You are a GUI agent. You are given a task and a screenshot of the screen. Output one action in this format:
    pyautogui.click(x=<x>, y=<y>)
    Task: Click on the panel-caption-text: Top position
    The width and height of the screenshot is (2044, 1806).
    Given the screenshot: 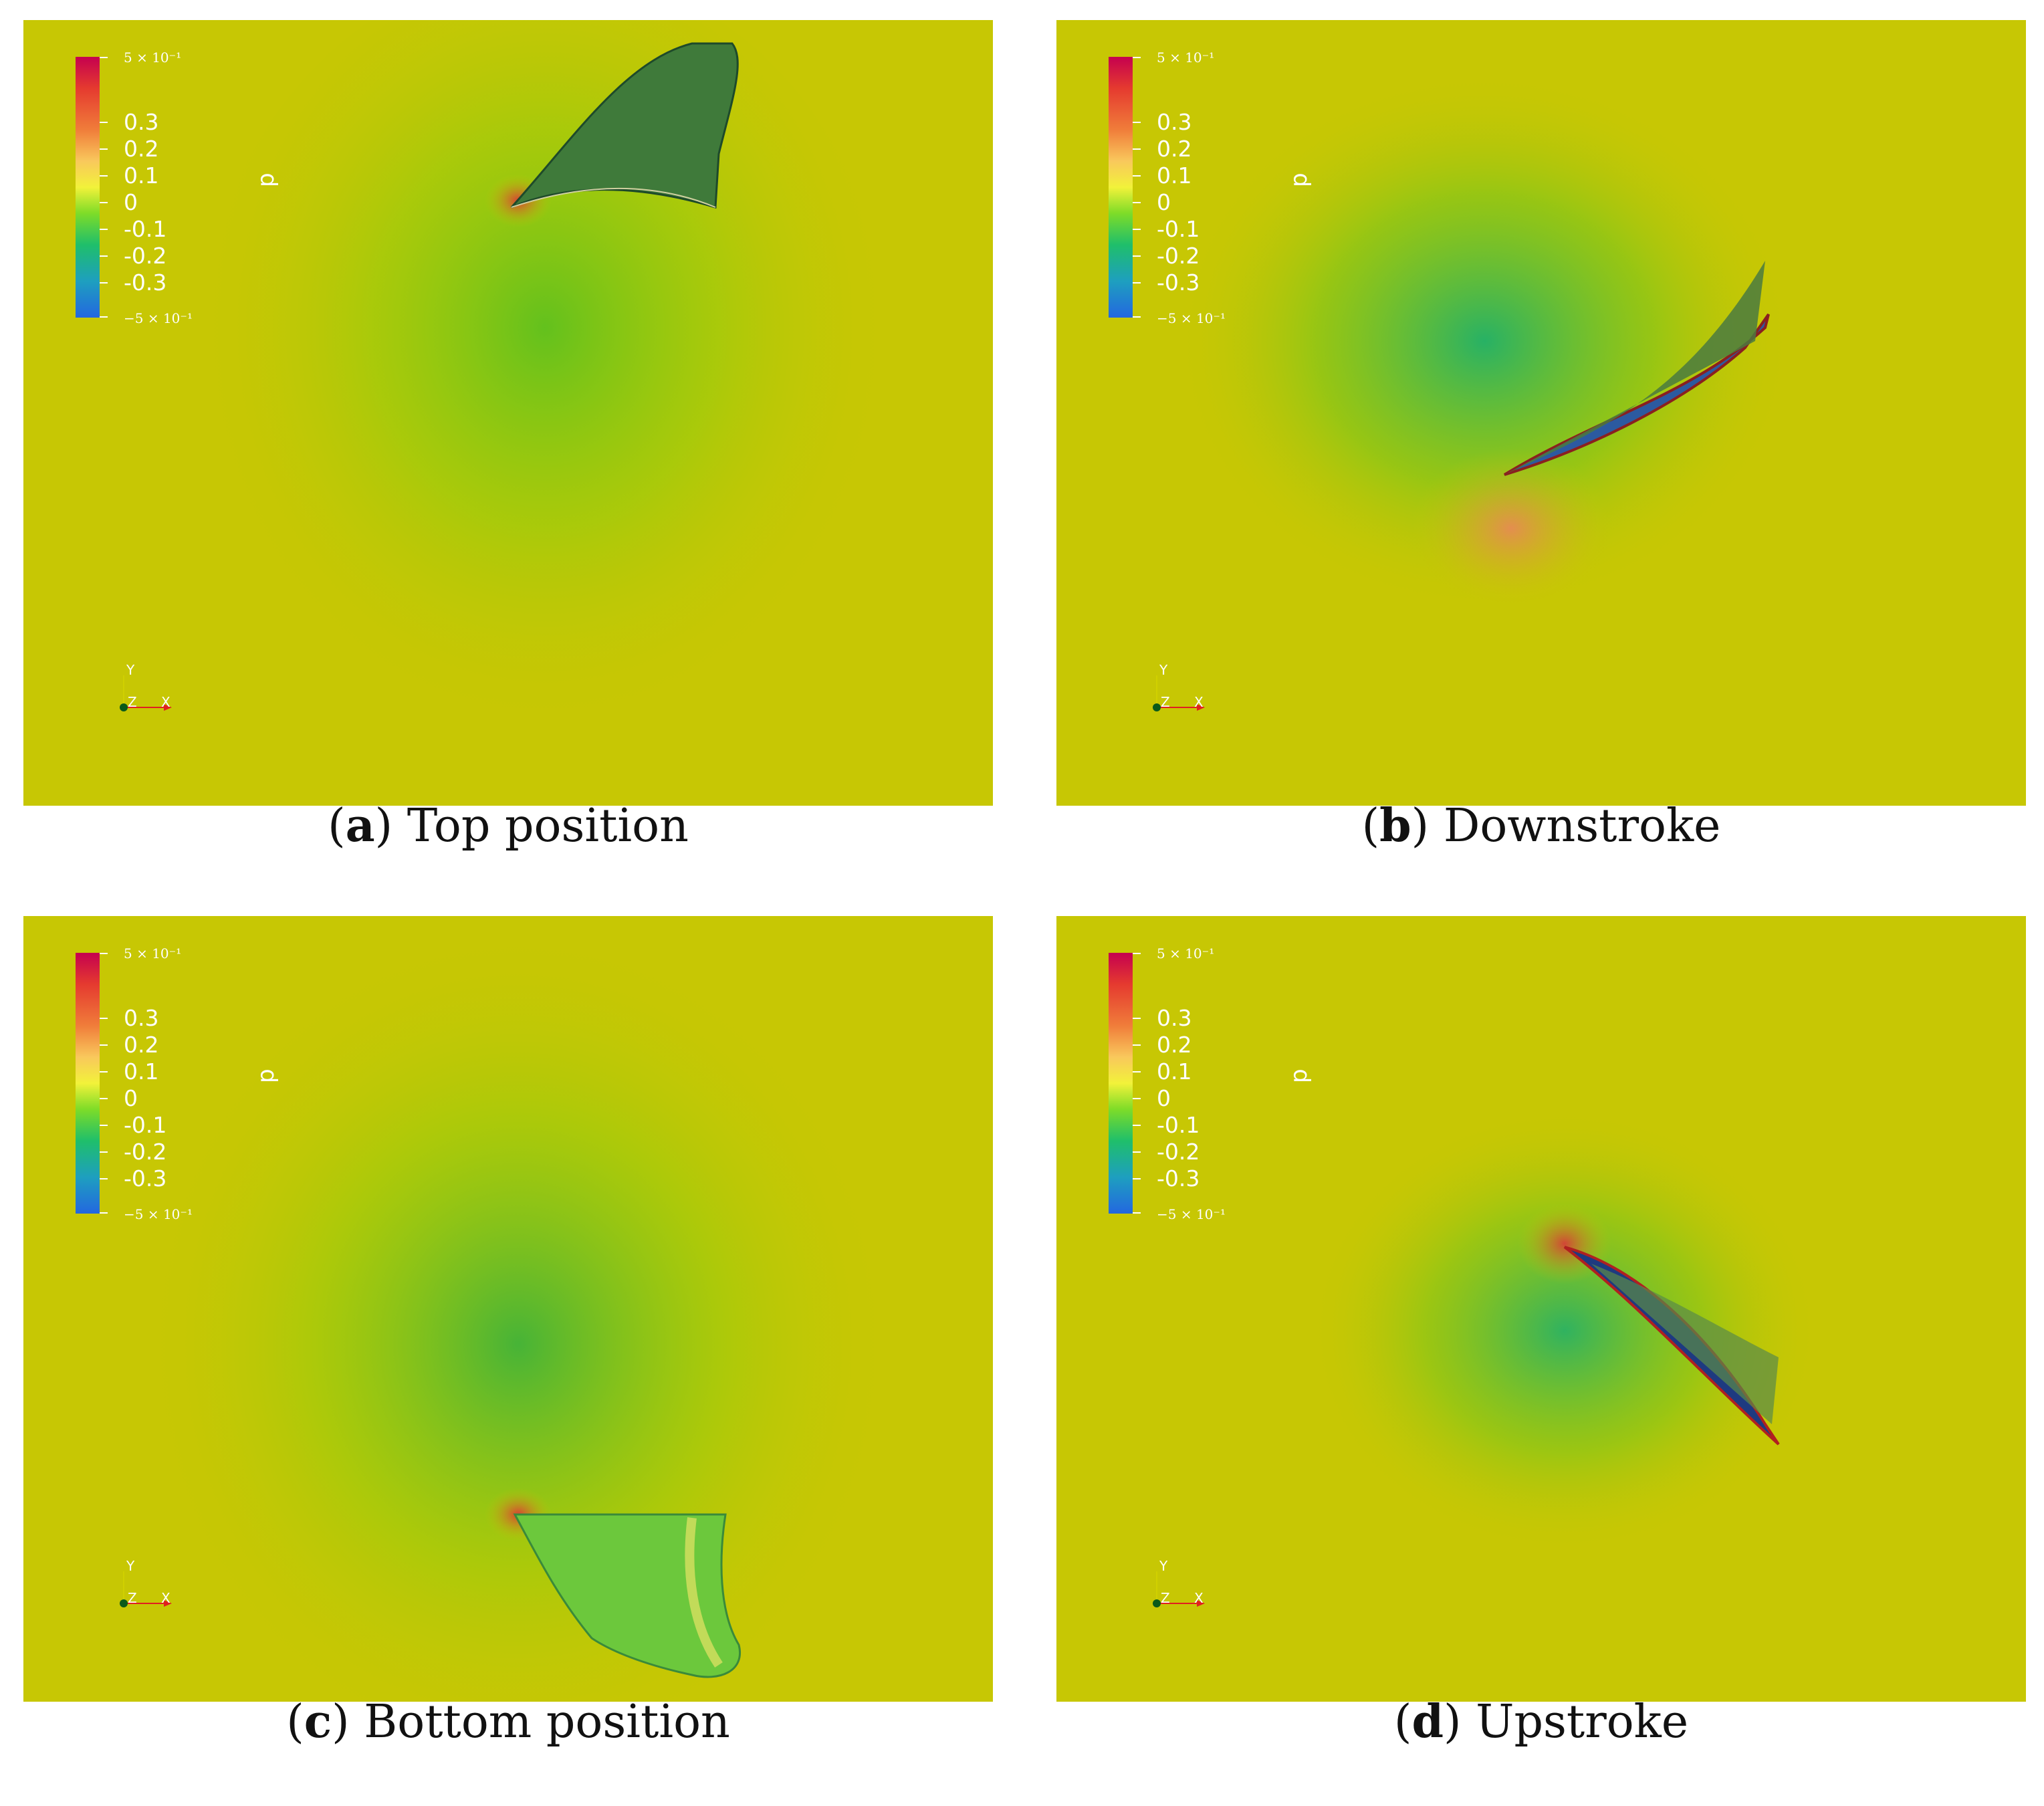 What is the action you would take?
    pyautogui.click(x=548, y=826)
    